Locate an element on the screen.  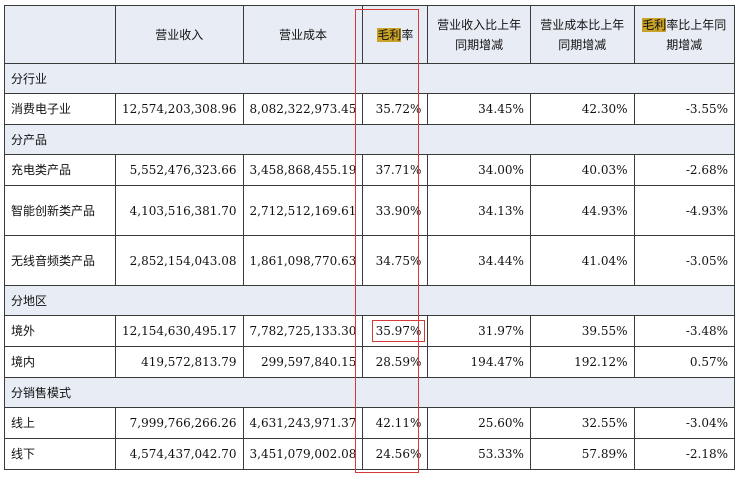
header-revenue: 营业收入 is located at coordinates (179, 34).